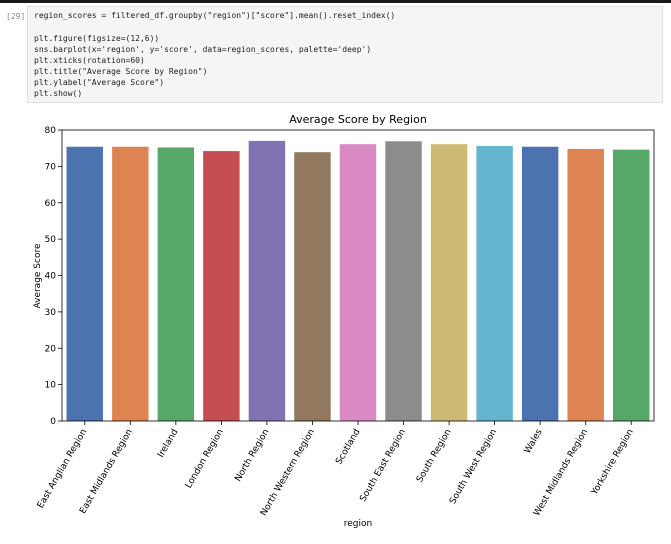 This screenshot has height=544, width=671. Describe the element at coordinates (18, 16) in the screenshot. I see `cell-execution-count: [29]:` at that location.